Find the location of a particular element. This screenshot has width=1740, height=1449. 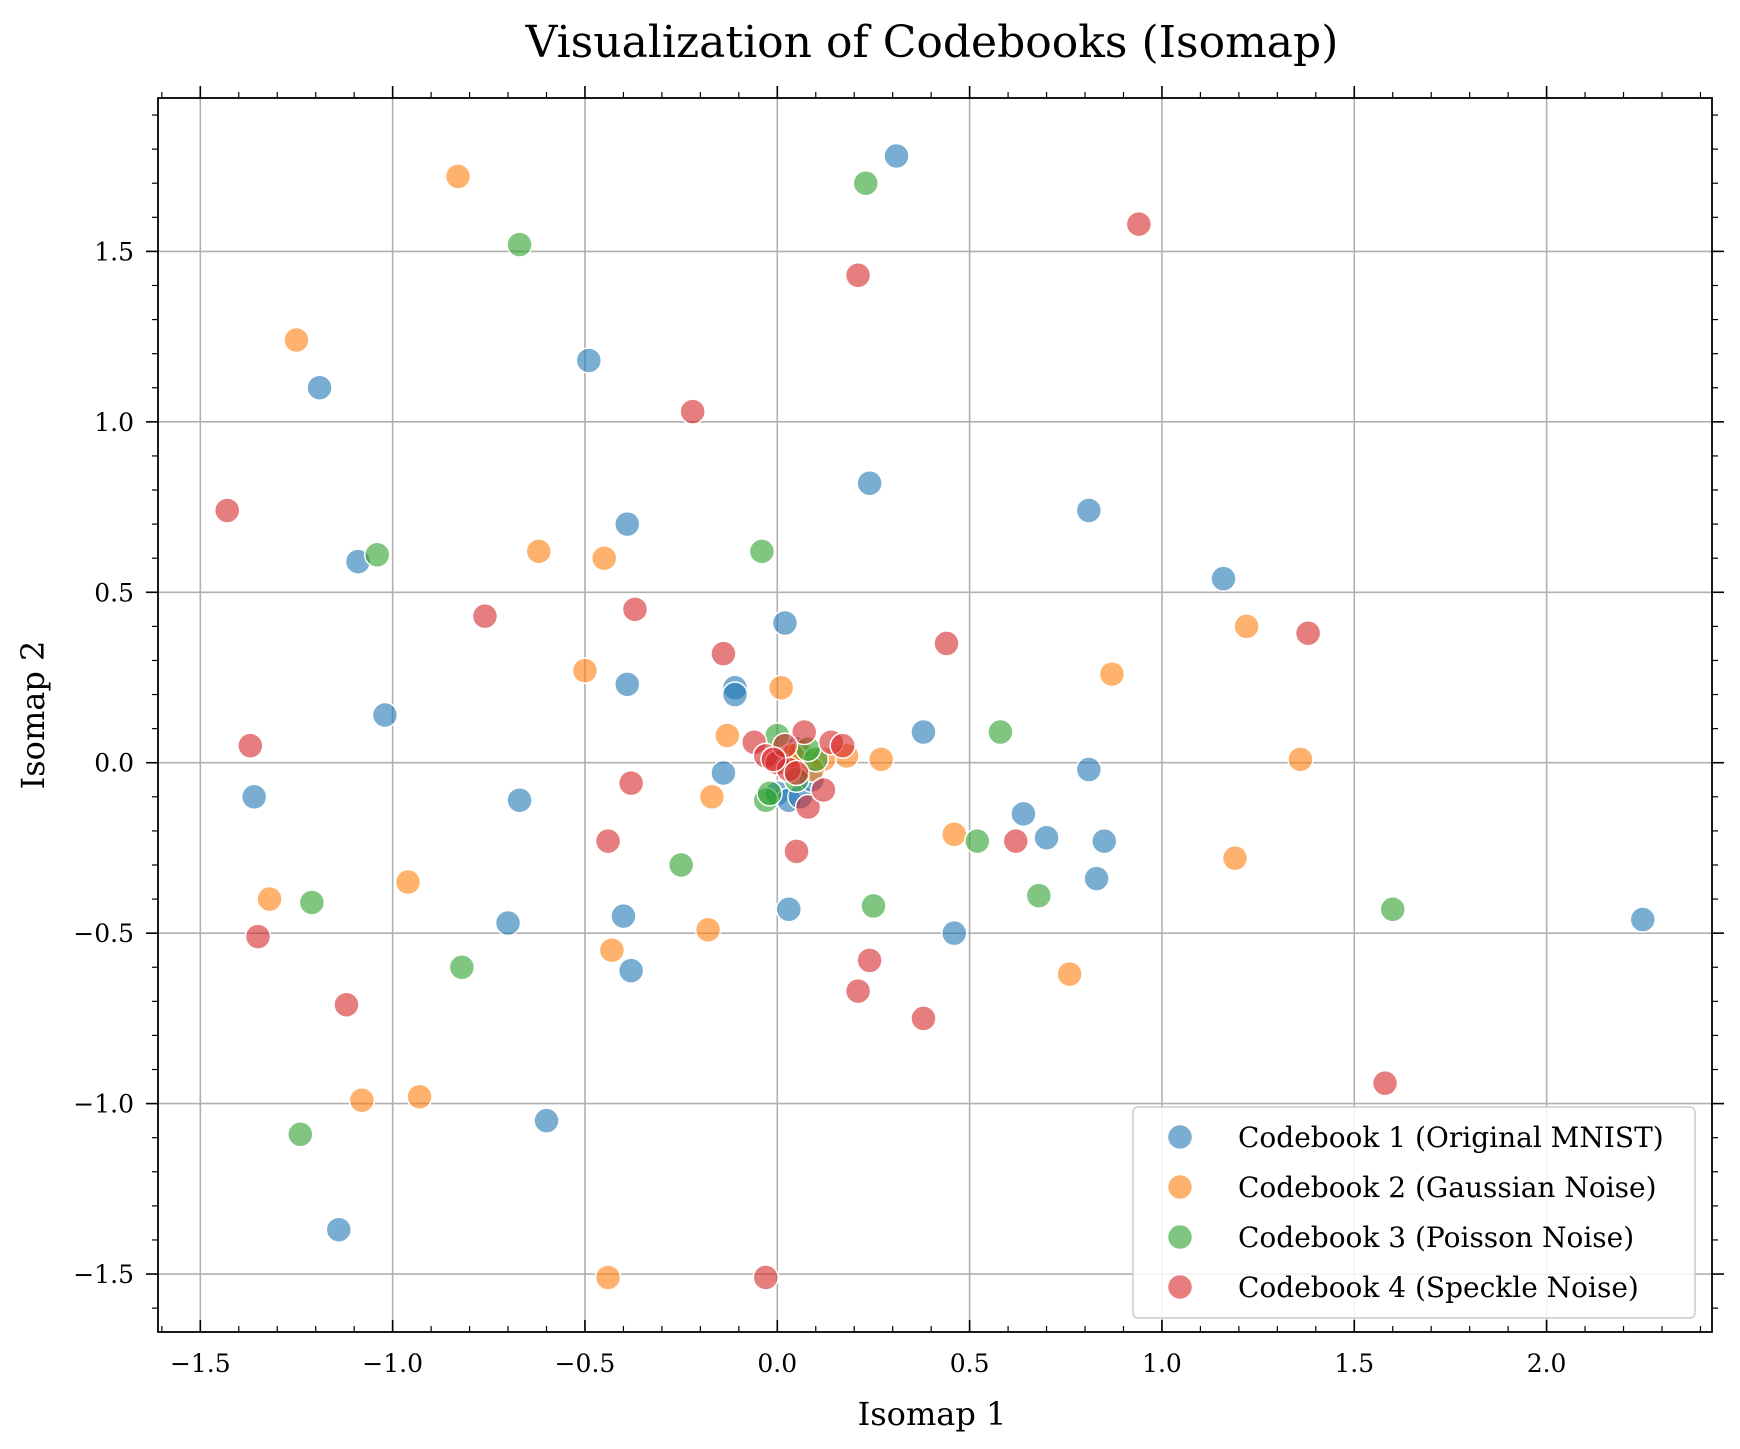

legend-label: Codebook 4 (Speckle Noise) is located at coordinates (1438, 1287).